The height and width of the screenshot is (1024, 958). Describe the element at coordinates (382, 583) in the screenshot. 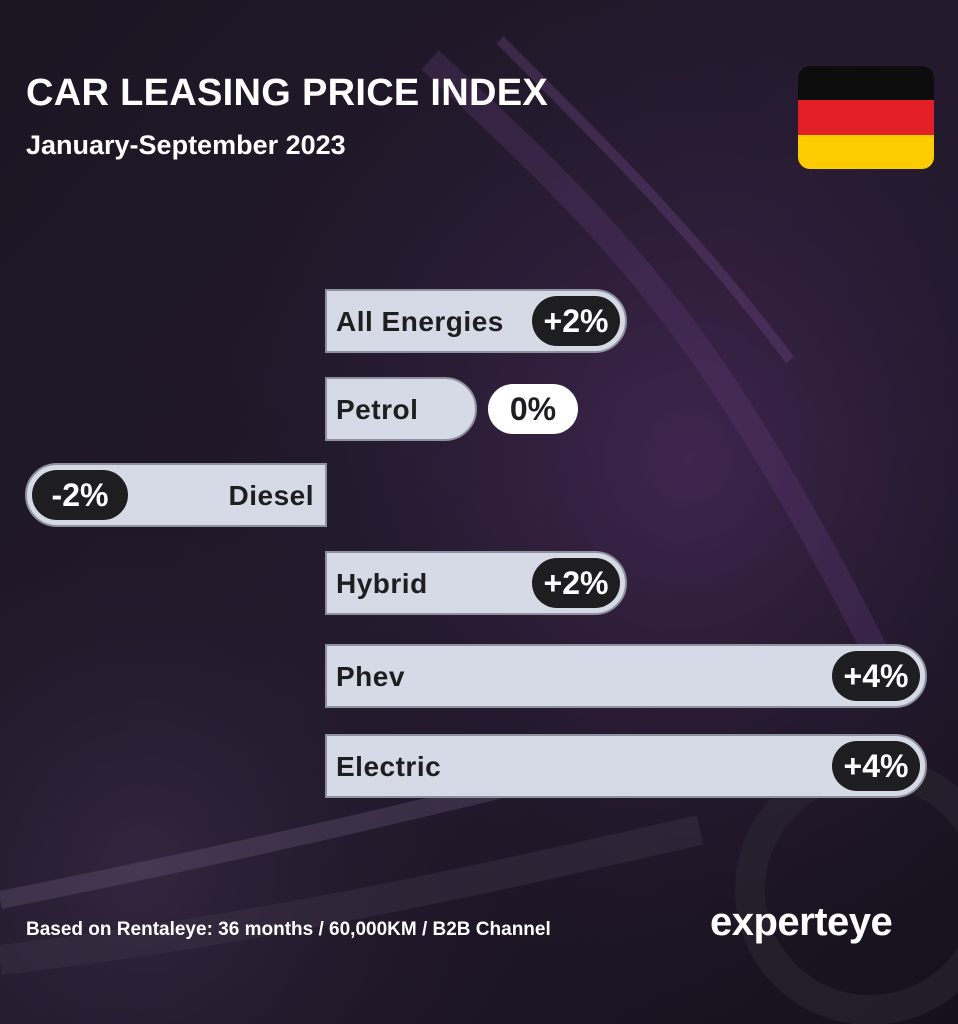

I see `category-label-hybrid: Hybrid` at that location.